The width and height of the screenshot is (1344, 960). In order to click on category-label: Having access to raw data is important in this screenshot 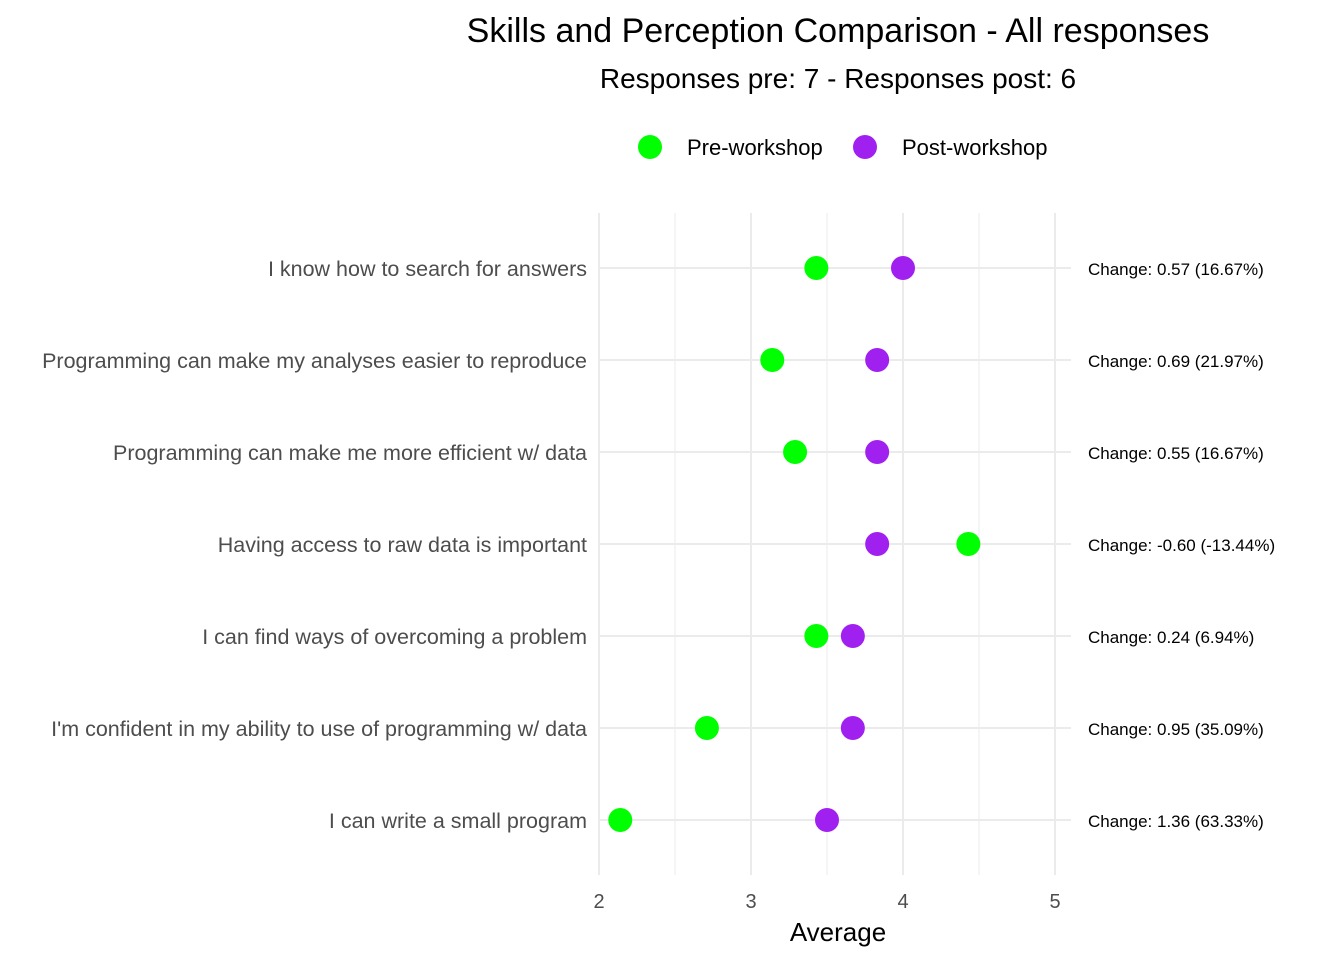, I will do `click(402, 545)`.